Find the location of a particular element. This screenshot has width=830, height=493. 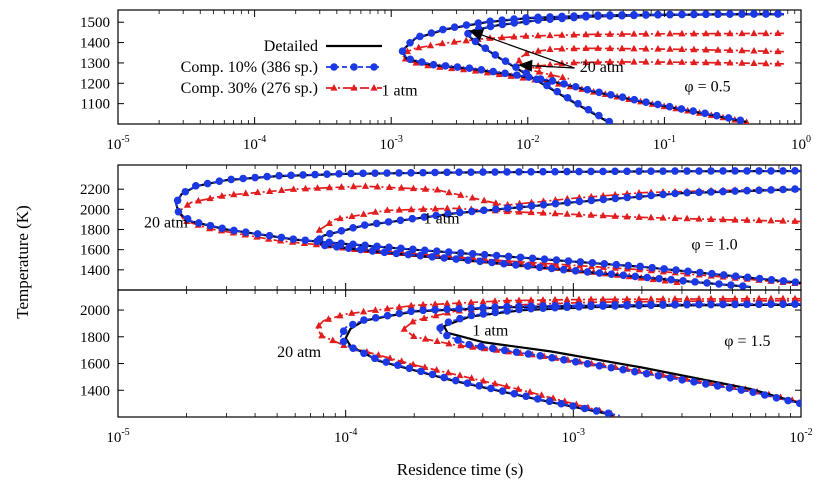

panel-annotation: 1 atm is located at coordinates (490, 330).